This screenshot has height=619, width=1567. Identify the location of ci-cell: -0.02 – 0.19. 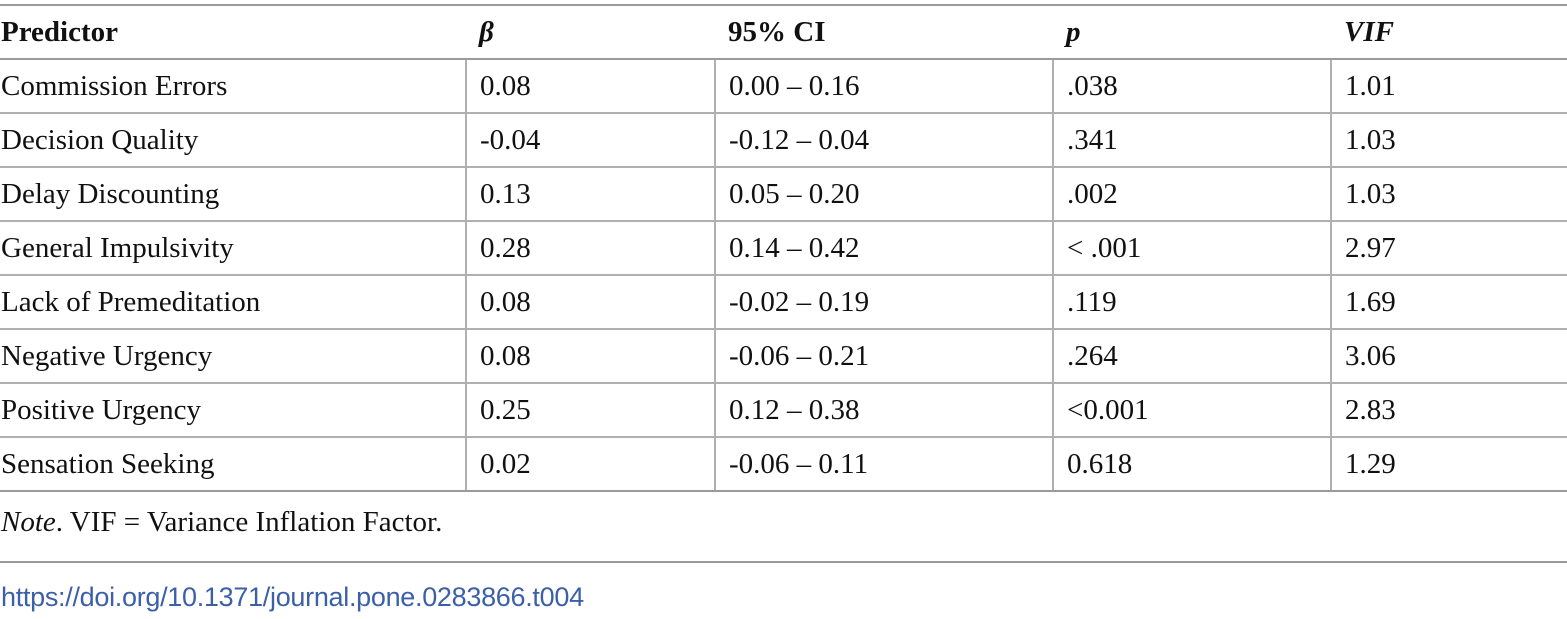
(883, 302).